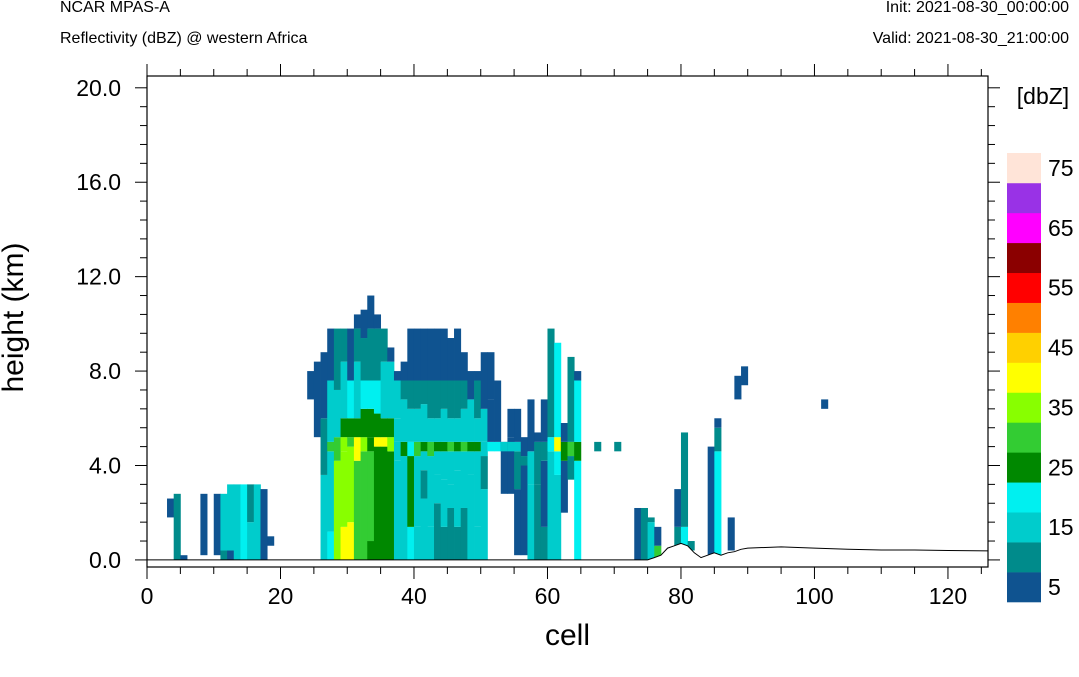  What do you see at coordinates (1061, 467) in the screenshot?
I see `colorbar-tick-label: 25` at bounding box center [1061, 467].